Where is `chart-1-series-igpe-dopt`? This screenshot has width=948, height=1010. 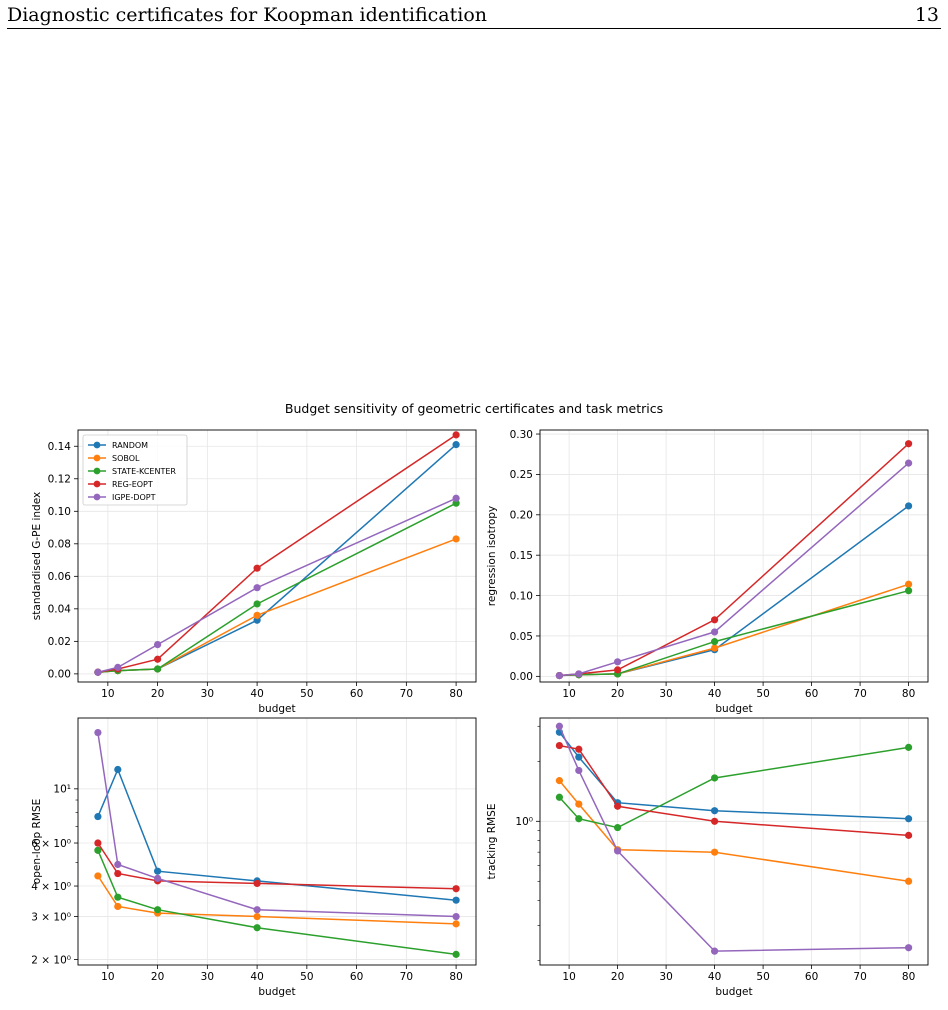 chart-1-series-igpe-dopt is located at coordinates (277, 585).